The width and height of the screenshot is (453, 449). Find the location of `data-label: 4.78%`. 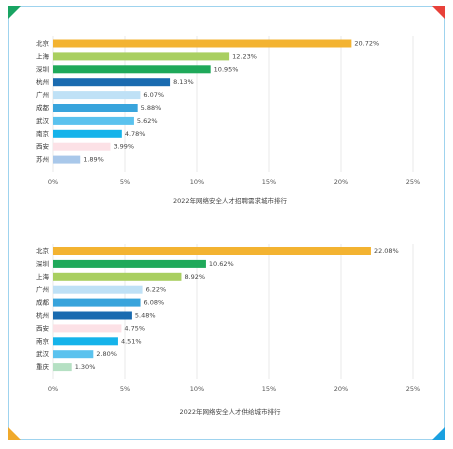

data-label: 4.78% is located at coordinates (135, 134).